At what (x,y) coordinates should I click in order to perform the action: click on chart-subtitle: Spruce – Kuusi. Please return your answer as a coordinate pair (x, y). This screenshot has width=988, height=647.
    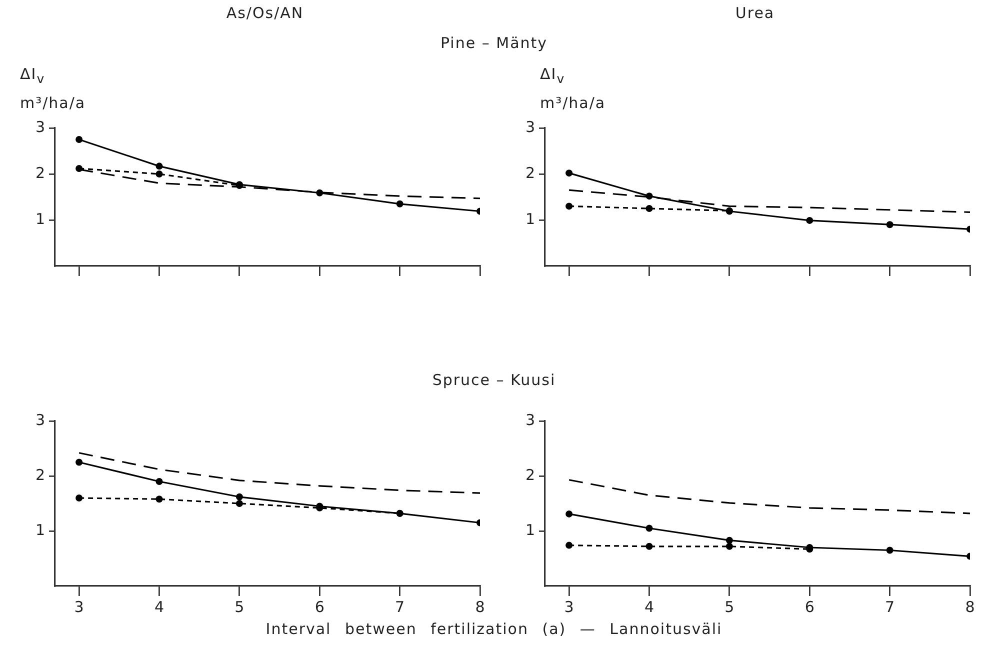
    Looking at the image, I should click on (494, 380).